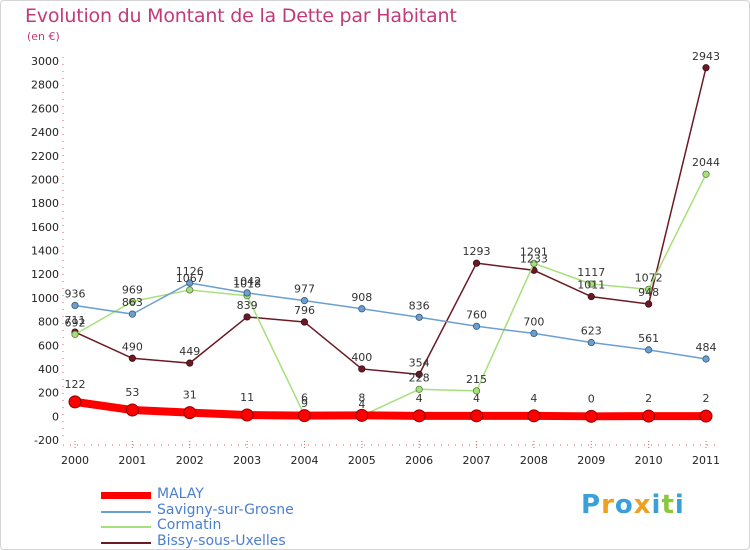 The height and width of the screenshot is (550, 750). What do you see at coordinates (477, 460) in the screenshot?
I see `x-tick-label: 2007` at bounding box center [477, 460].